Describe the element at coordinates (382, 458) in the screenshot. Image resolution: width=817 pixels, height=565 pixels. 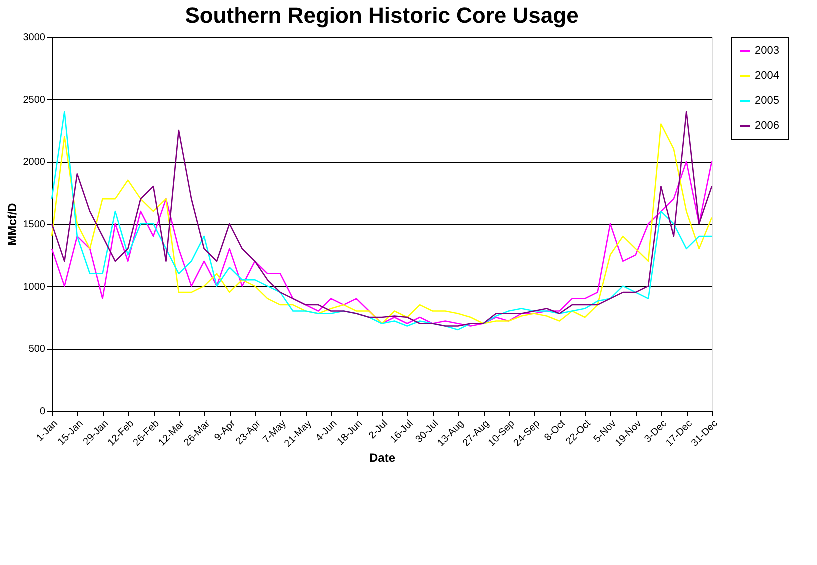
I see `x-axis-title: Date` at that location.